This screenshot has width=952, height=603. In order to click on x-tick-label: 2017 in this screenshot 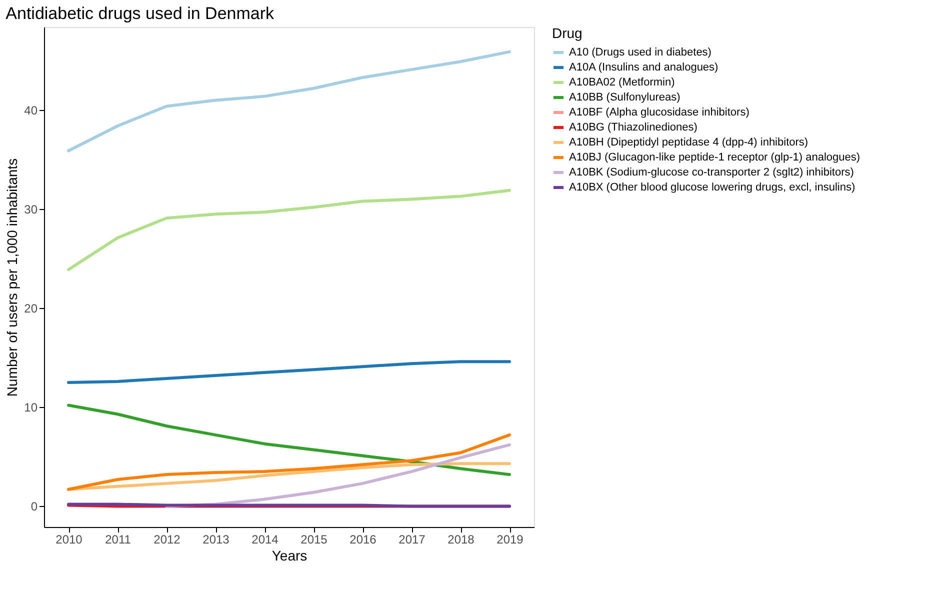, I will do `click(412, 539)`.